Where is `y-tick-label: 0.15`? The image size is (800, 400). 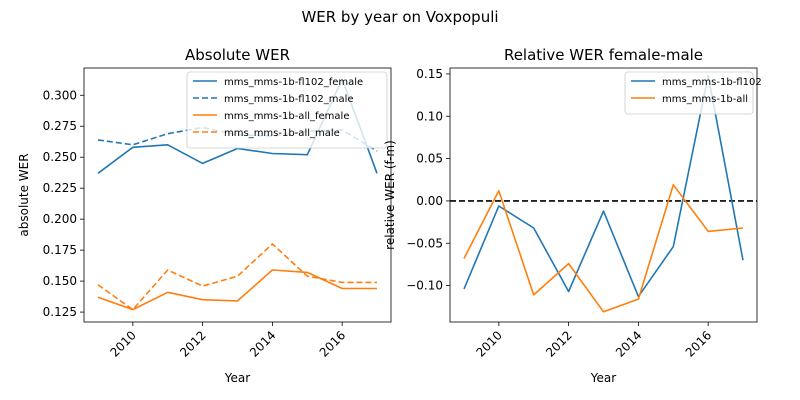 y-tick-label: 0.15 is located at coordinates (429, 74).